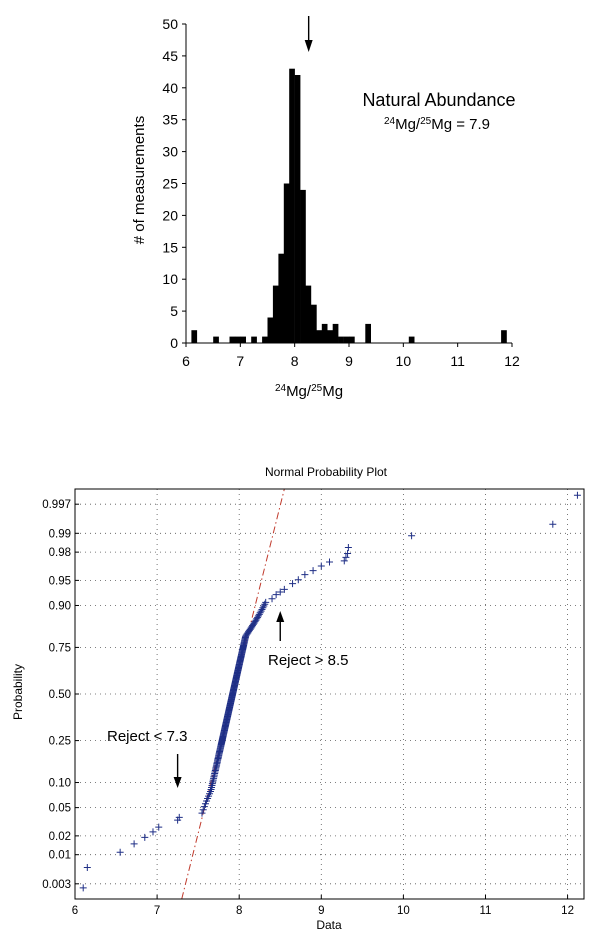 The width and height of the screenshot is (590, 933). I want to click on probability-x-tick-label: 11, so click(486, 911).